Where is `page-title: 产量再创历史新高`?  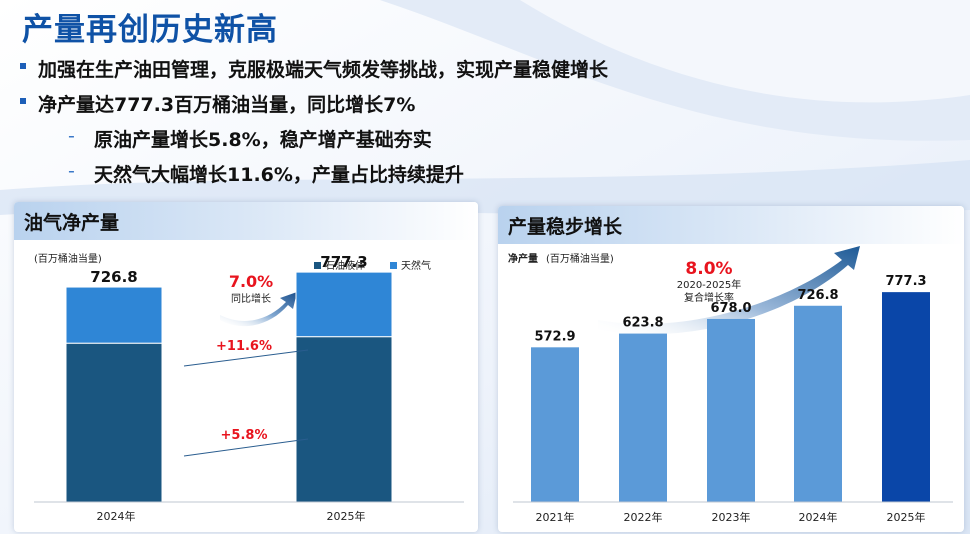
page-title: 产量再创历史新高 is located at coordinates (150, 30).